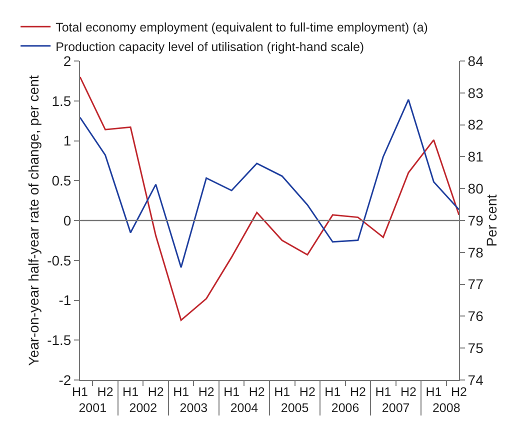 Image resolution: width=507 pixels, height=444 pixels. I want to click on text: 2004, so click(244, 408).